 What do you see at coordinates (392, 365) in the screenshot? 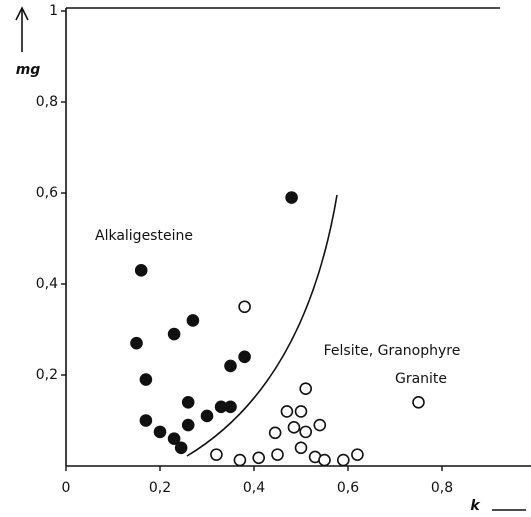
I see `annotation: Felsite, Granophyre Granite` at bounding box center [392, 365].